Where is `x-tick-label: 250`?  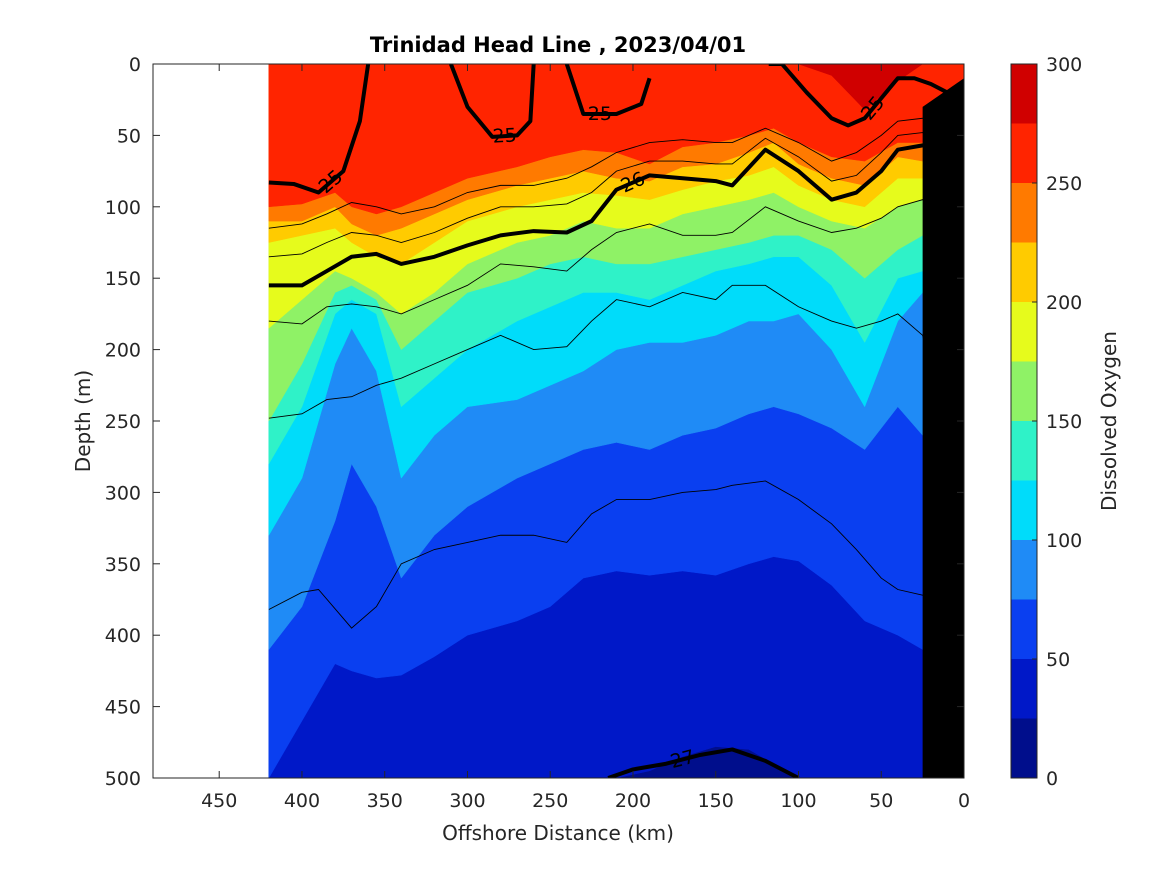 x-tick-label: 250 is located at coordinates (550, 801).